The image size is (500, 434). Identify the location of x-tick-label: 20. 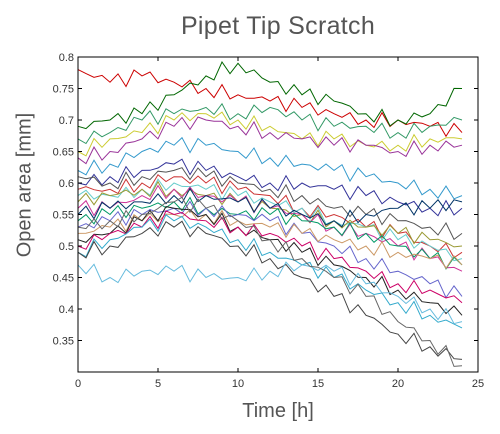
(398, 384).